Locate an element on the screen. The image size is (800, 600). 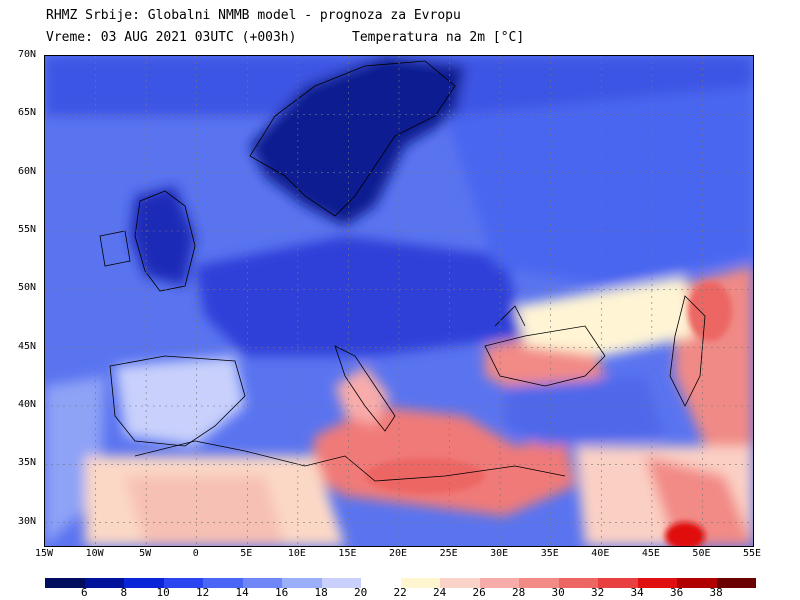
hotspot-gulf is located at coordinates (685, 534).